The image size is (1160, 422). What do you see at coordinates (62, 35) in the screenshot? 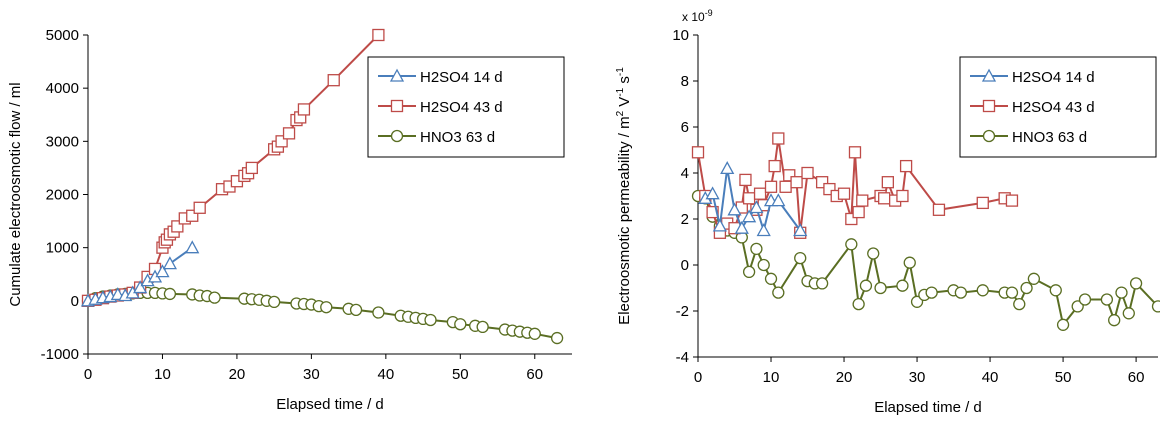
I see `y-tick-label: 5000` at bounding box center [62, 35].